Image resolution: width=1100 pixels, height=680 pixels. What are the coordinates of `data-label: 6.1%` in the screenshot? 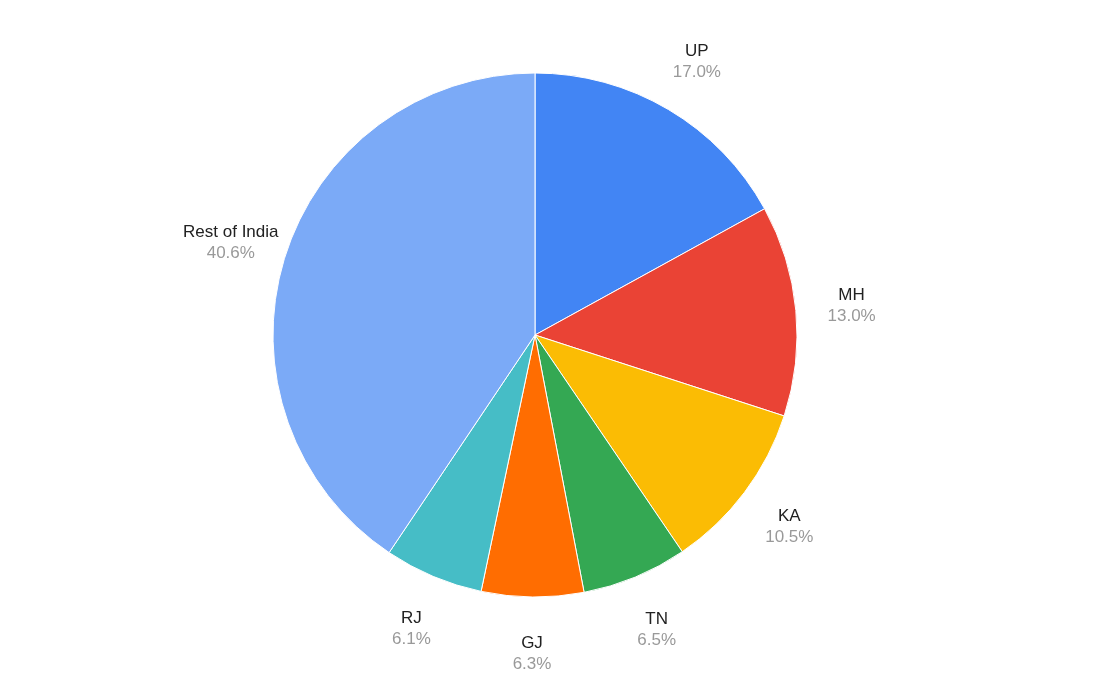 It's located at (411, 639).